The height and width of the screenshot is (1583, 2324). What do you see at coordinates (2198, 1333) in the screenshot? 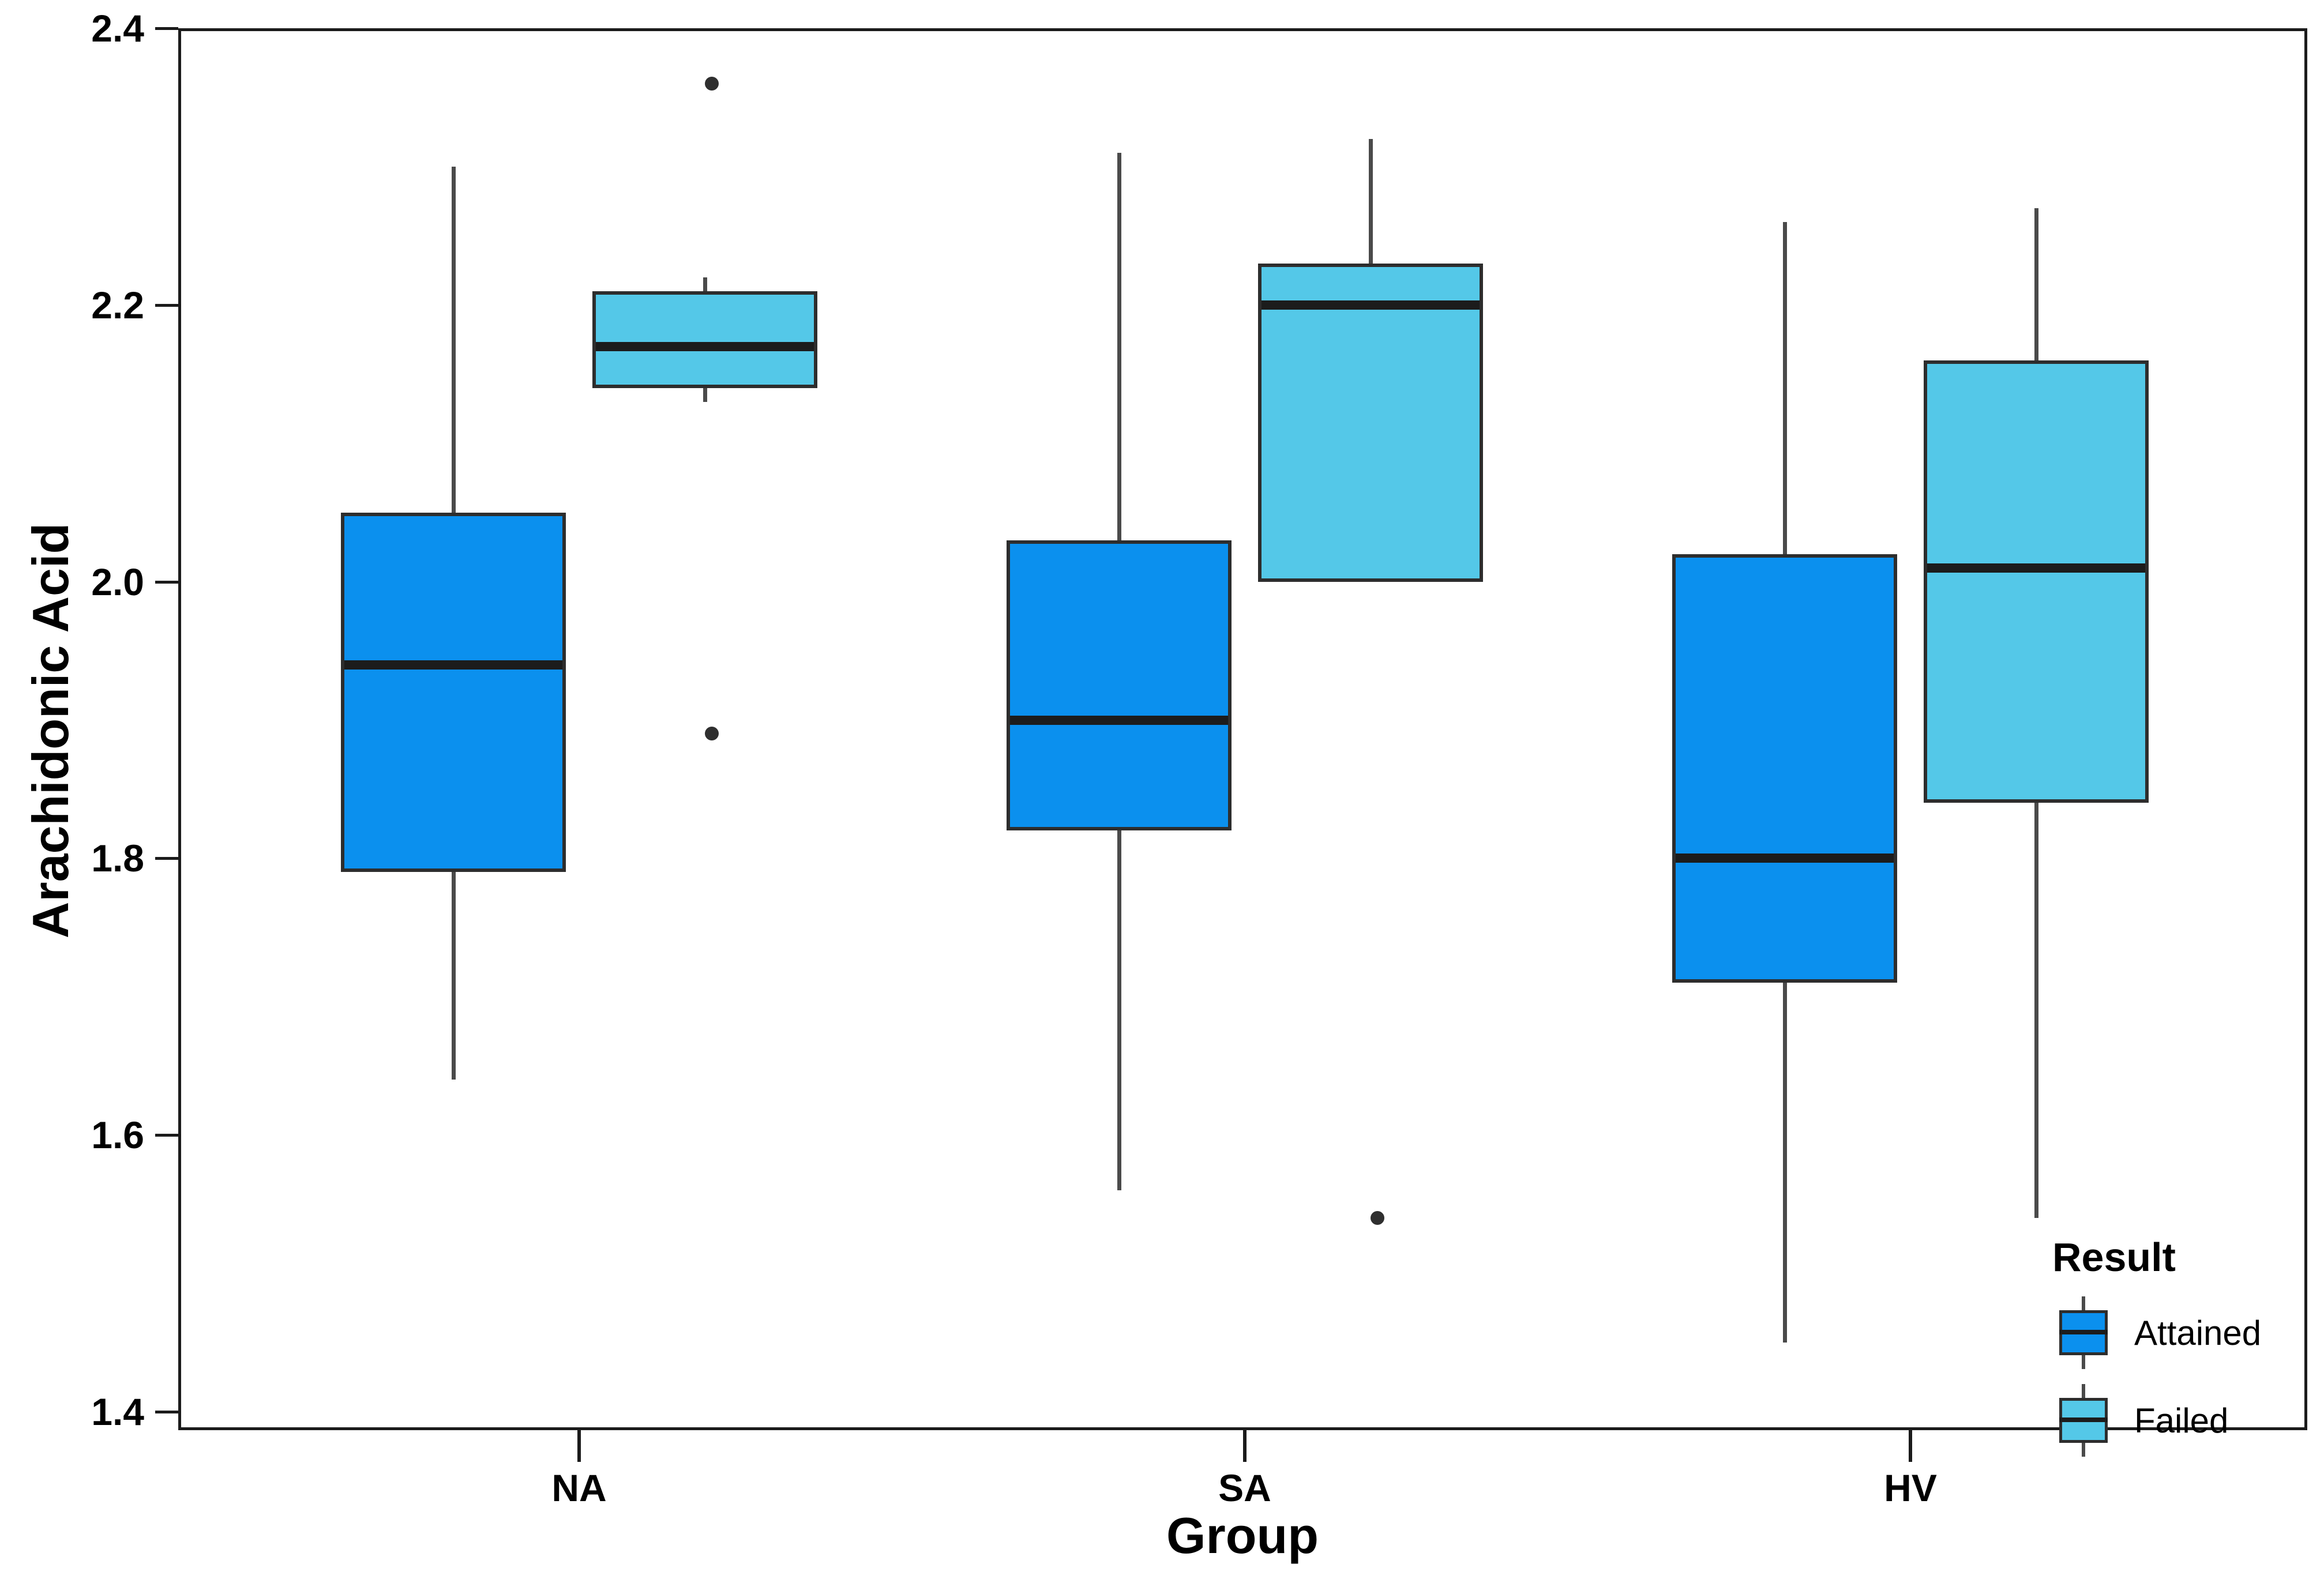
I see `legend-label: Attained` at bounding box center [2198, 1333].